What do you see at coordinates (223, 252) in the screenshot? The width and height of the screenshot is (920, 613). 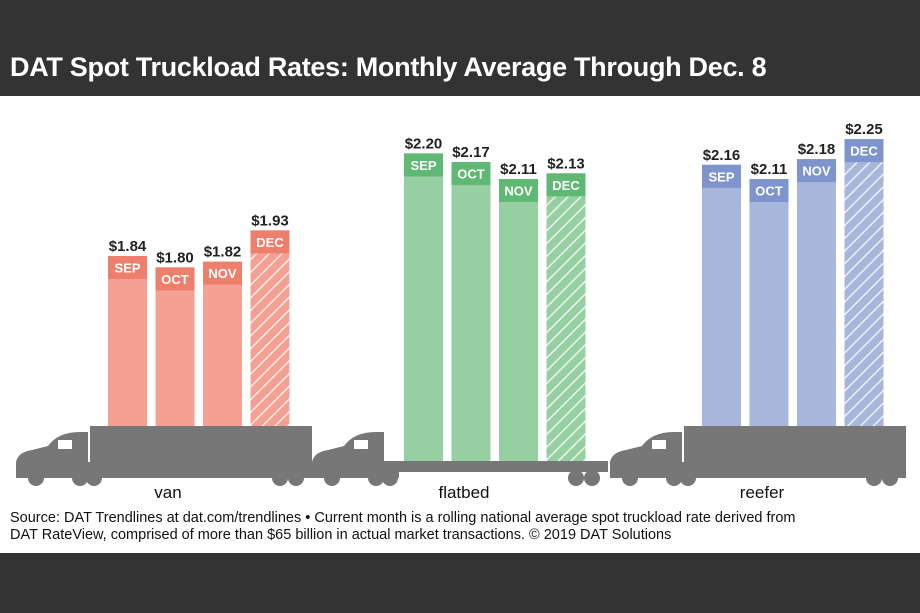 I see `value-label: $1.82` at bounding box center [223, 252].